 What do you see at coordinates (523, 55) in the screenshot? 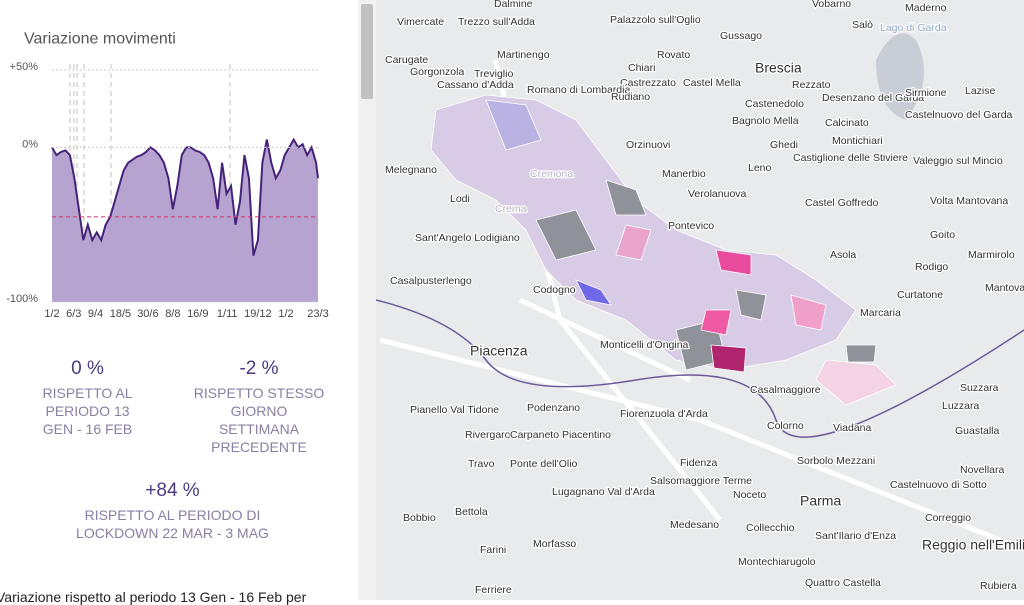
I see `place-label: Martinengo` at bounding box center [523, 55].